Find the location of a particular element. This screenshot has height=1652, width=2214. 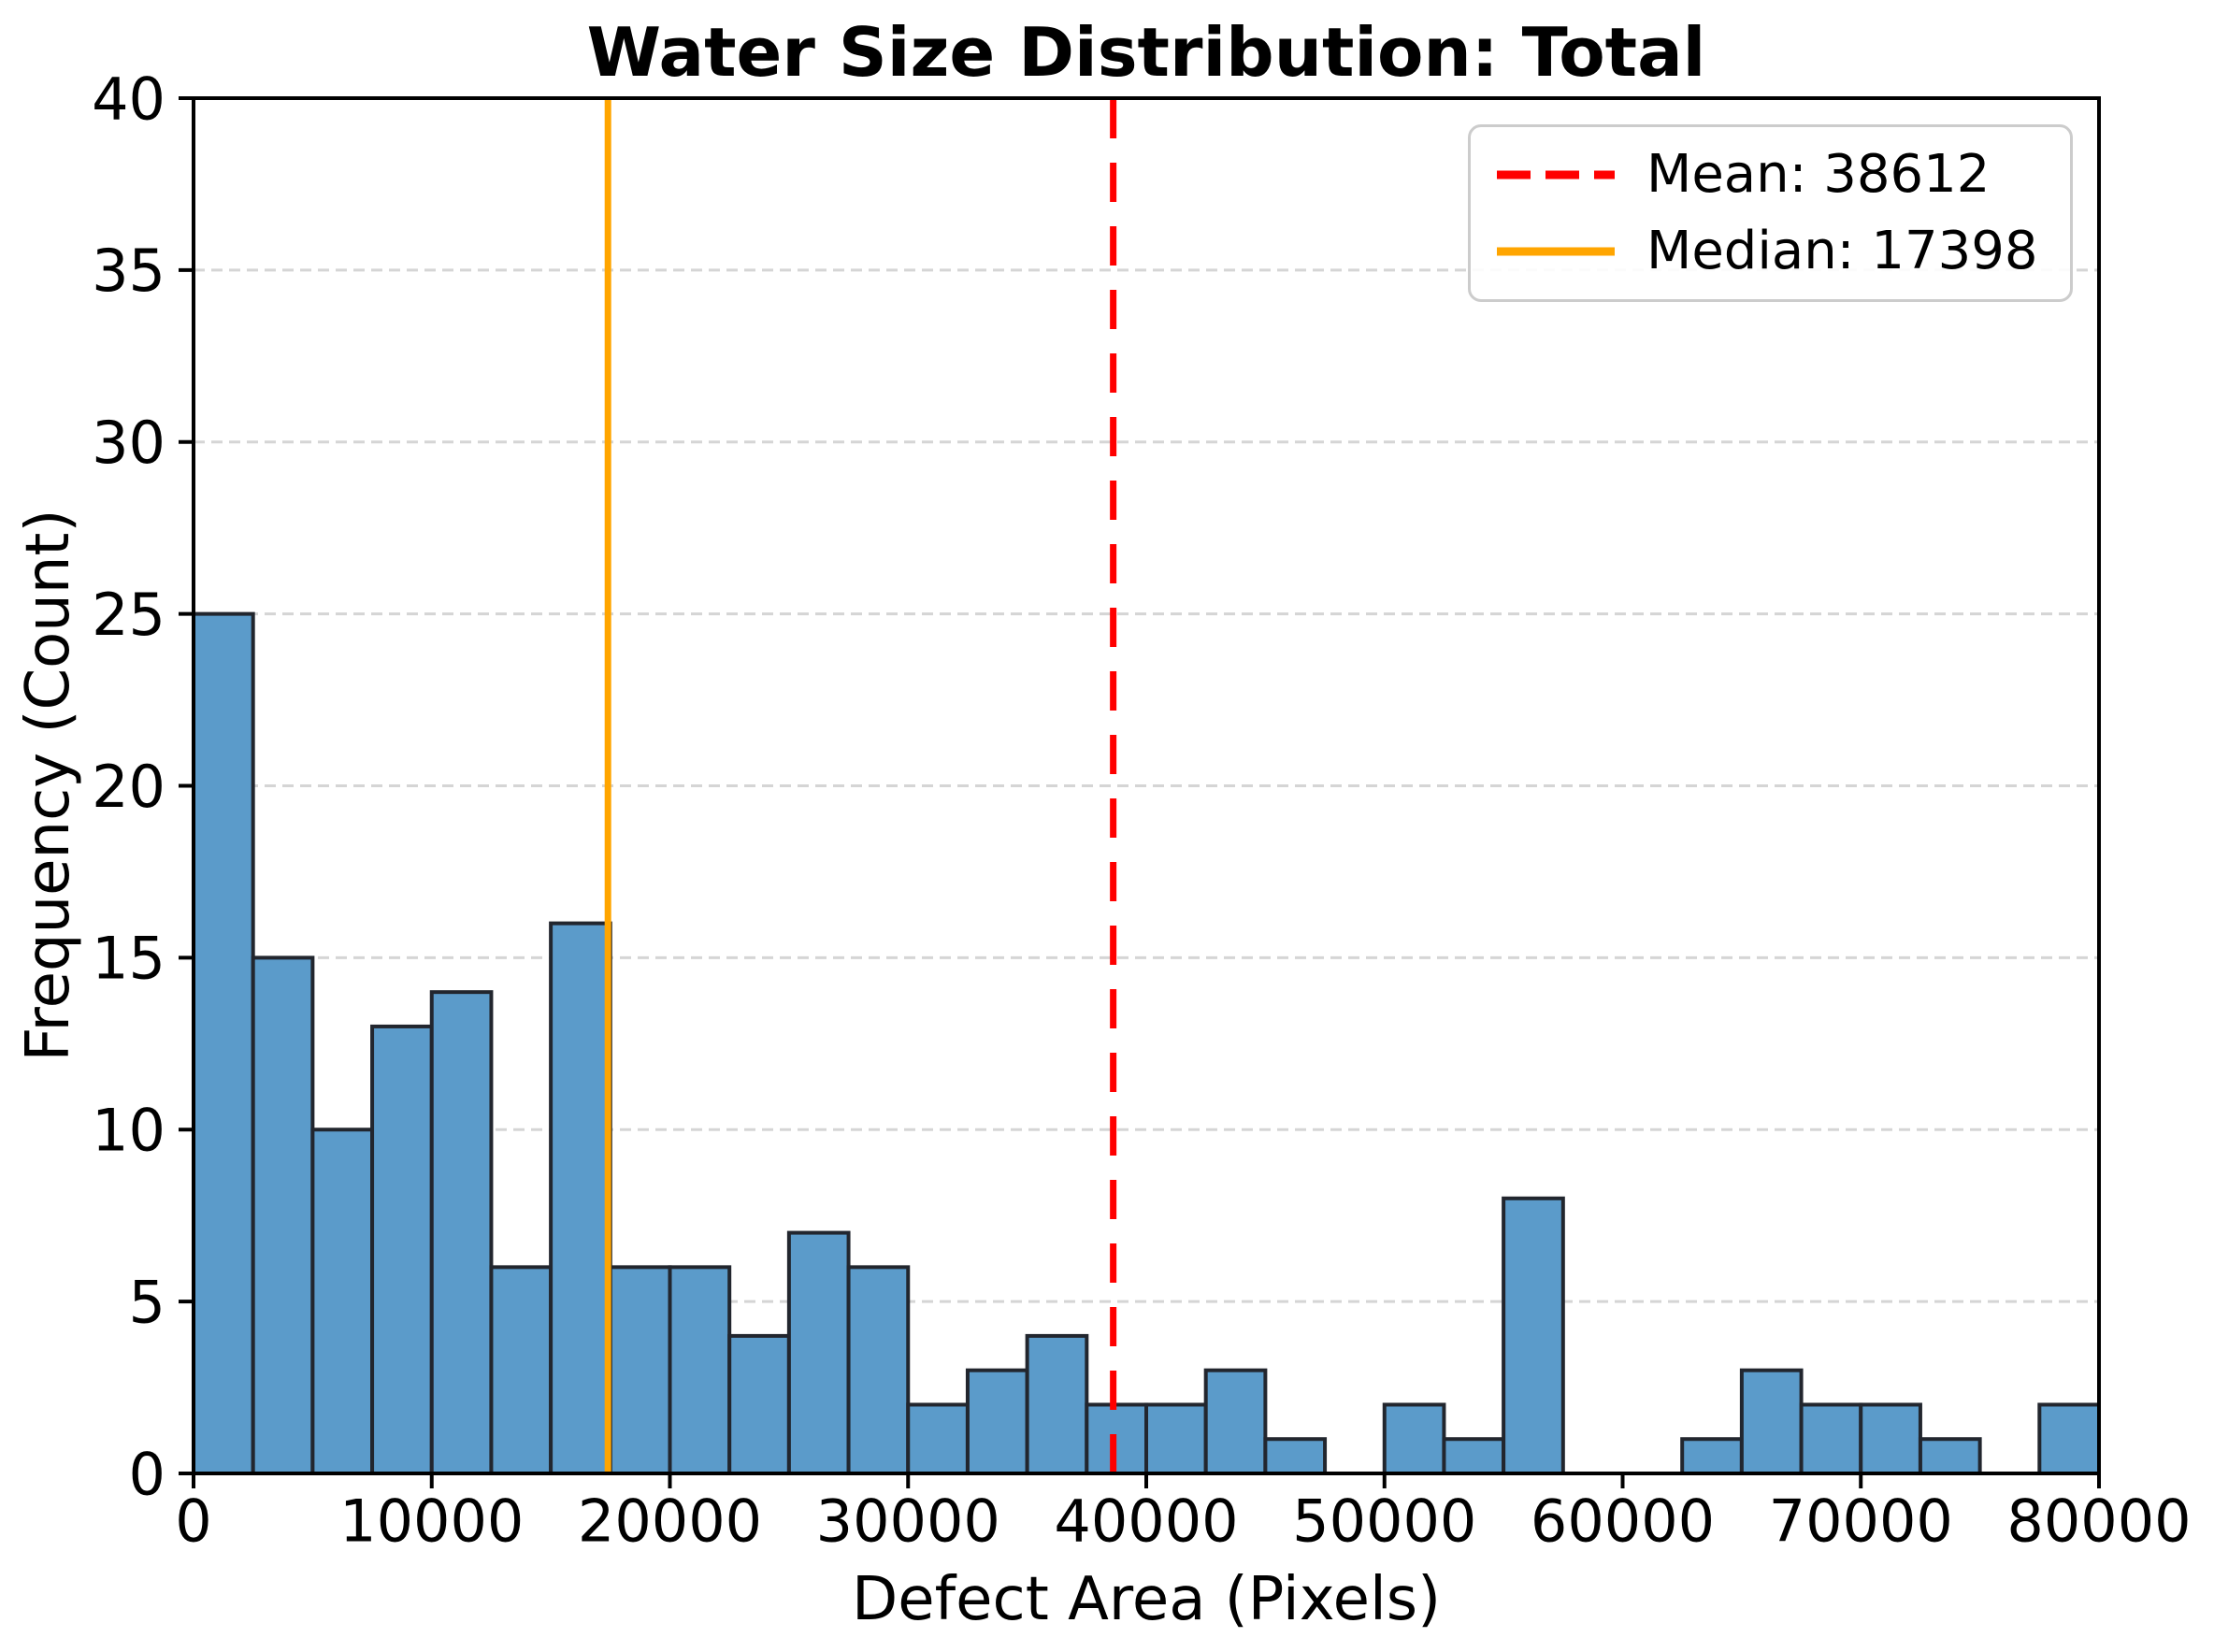

y-tick-label: 5 is located at coordinates (147, 1302).